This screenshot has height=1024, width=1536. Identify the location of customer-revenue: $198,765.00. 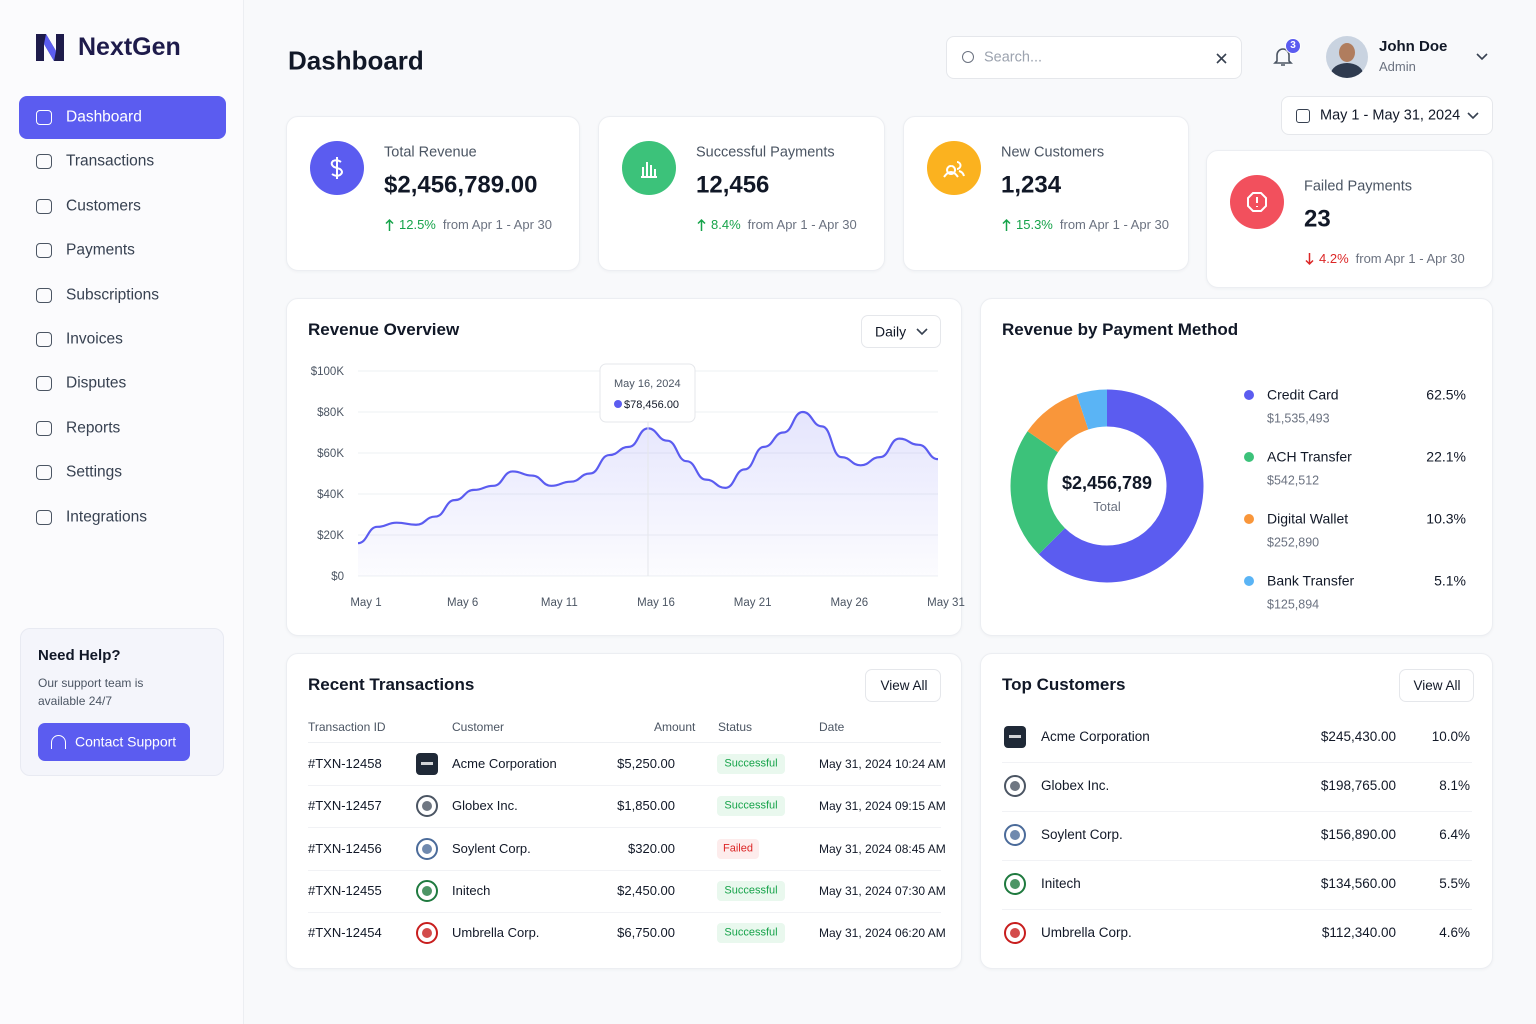
(1358, 785).